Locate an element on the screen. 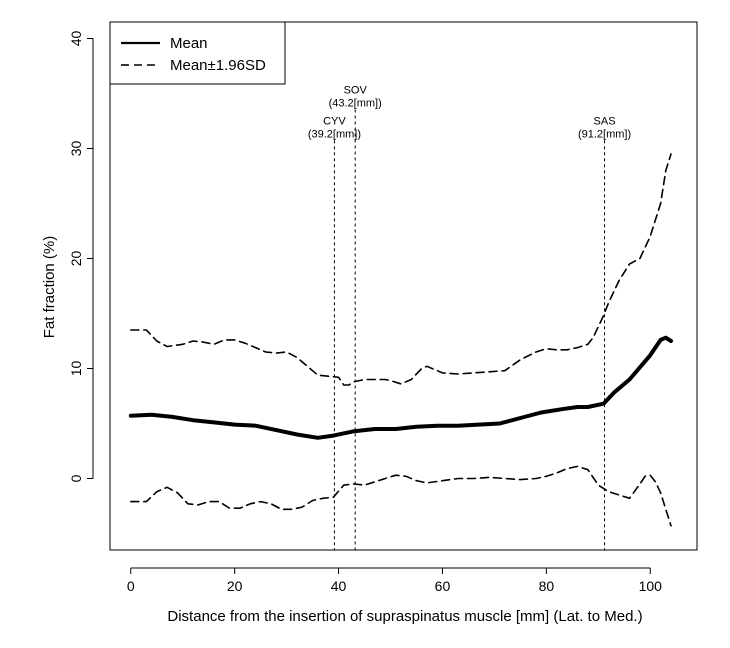 This screenshot has width=730, height=648. x-tick-label: 40 is located at coordinates (339, 586).